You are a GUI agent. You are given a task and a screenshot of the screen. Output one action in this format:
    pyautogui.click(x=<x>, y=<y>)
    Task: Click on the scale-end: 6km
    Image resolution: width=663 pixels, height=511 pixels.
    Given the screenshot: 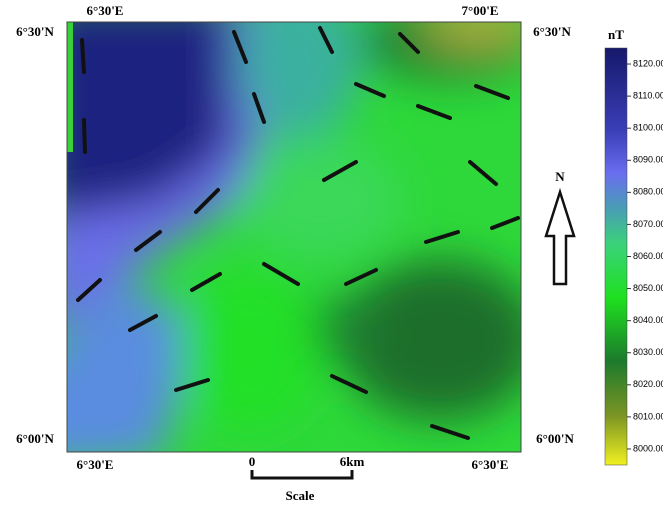 What is the action you would take?
    pyautogui.click(x=352, y=461)
    